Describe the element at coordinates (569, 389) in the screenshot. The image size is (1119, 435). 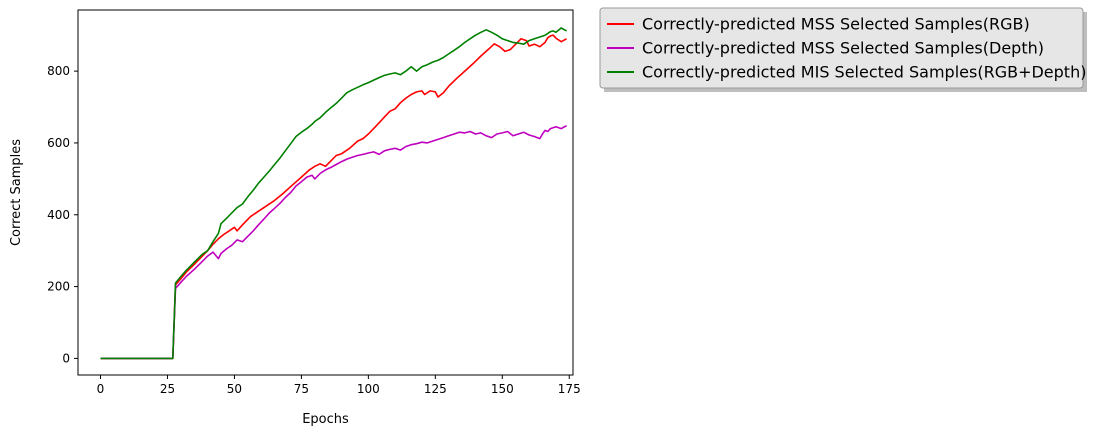
I see `x-tick-label: 175` at that location.